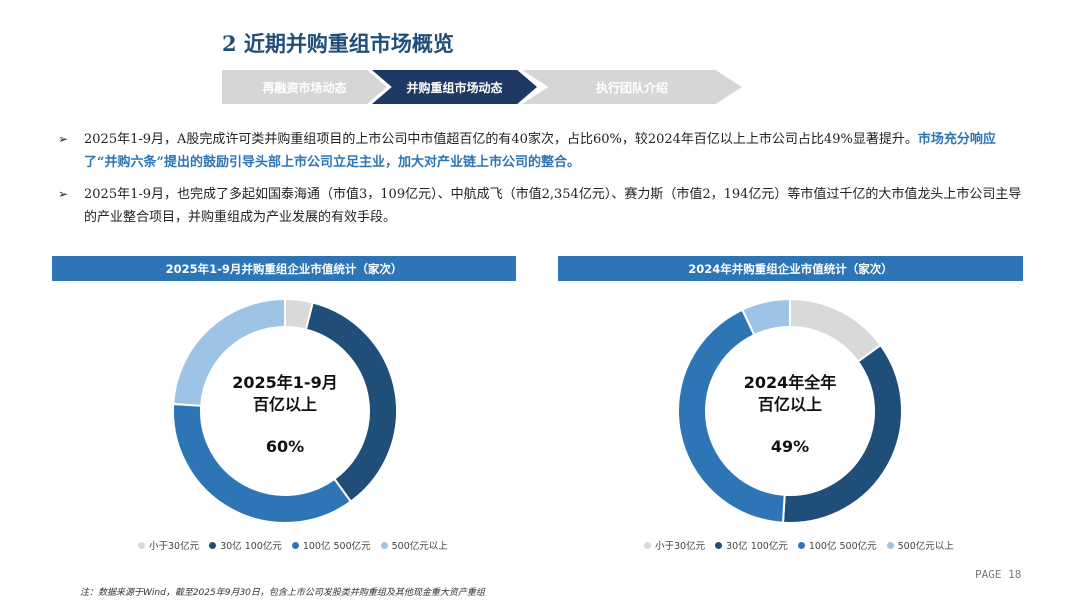 The width and height of the screenshot is (1080, 608). I want to click on legend-2025: 小于30亿元 30亿 100亿元 100亿 500亿元 500亿元以上, so click(293, 545).